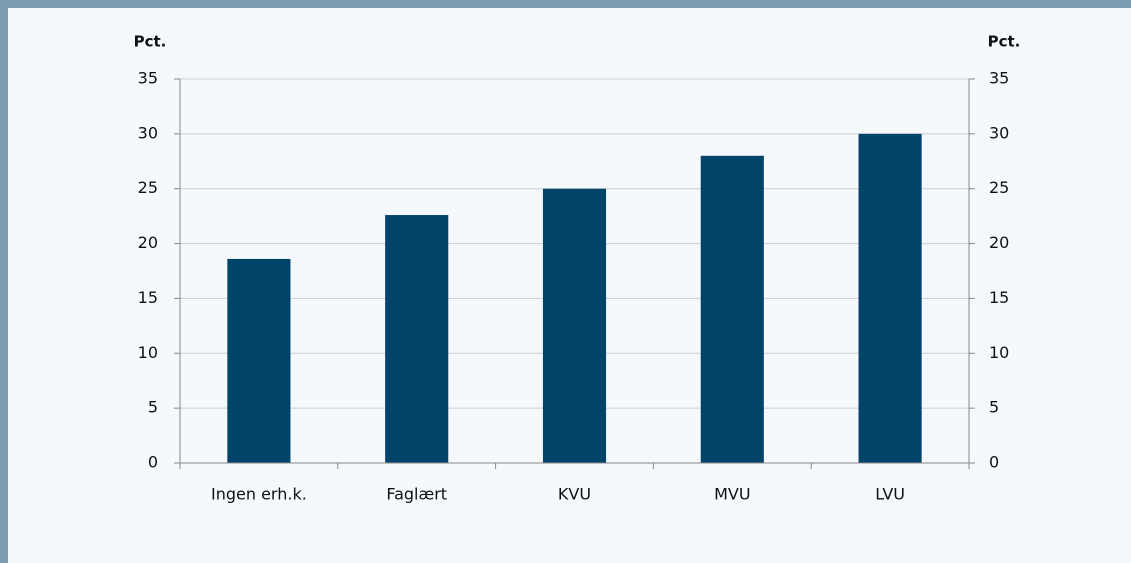 This screenshot has height=563, width=1131. I want to click on y-tick-label: 35, so click(148, 78).